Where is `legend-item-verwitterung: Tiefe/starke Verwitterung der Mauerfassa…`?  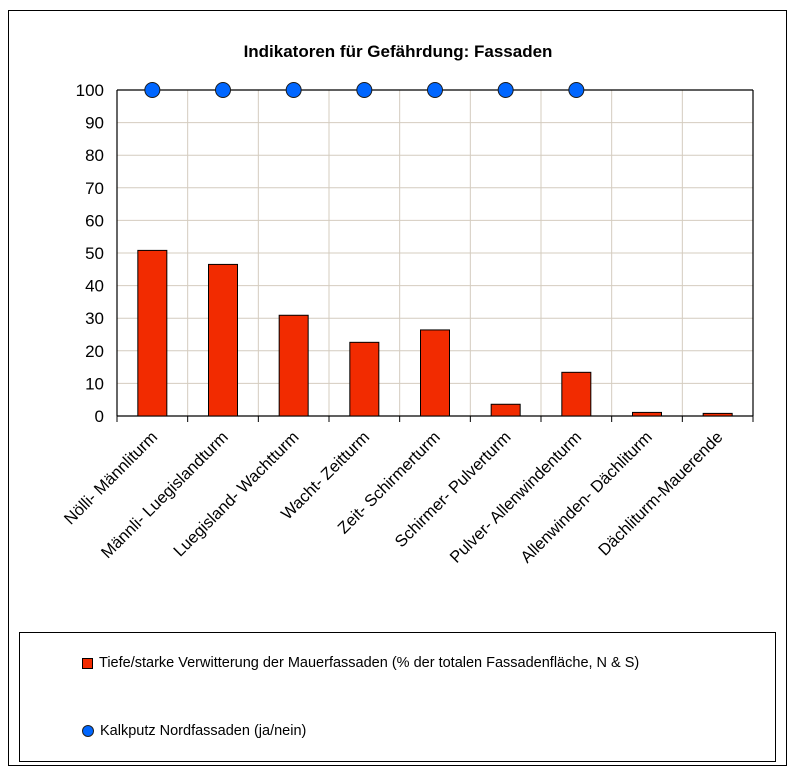
legend-item-verwitterung: Tiefe/starke Verwitterung der Mauerfassa… is located at coordinates (360, 663).